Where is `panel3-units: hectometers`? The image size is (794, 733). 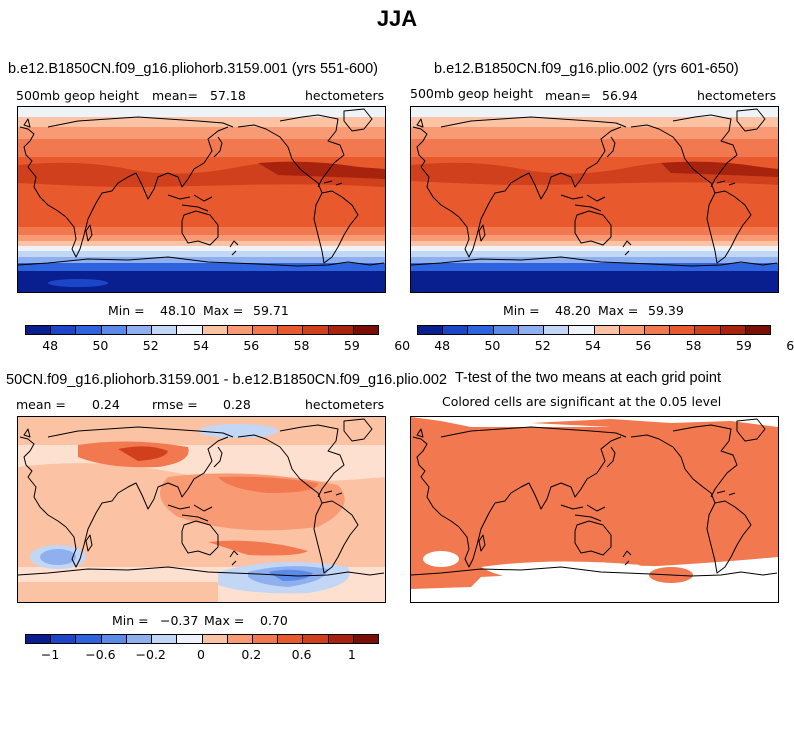 panel3-units: hectometers is located at coordinates (345, 404).